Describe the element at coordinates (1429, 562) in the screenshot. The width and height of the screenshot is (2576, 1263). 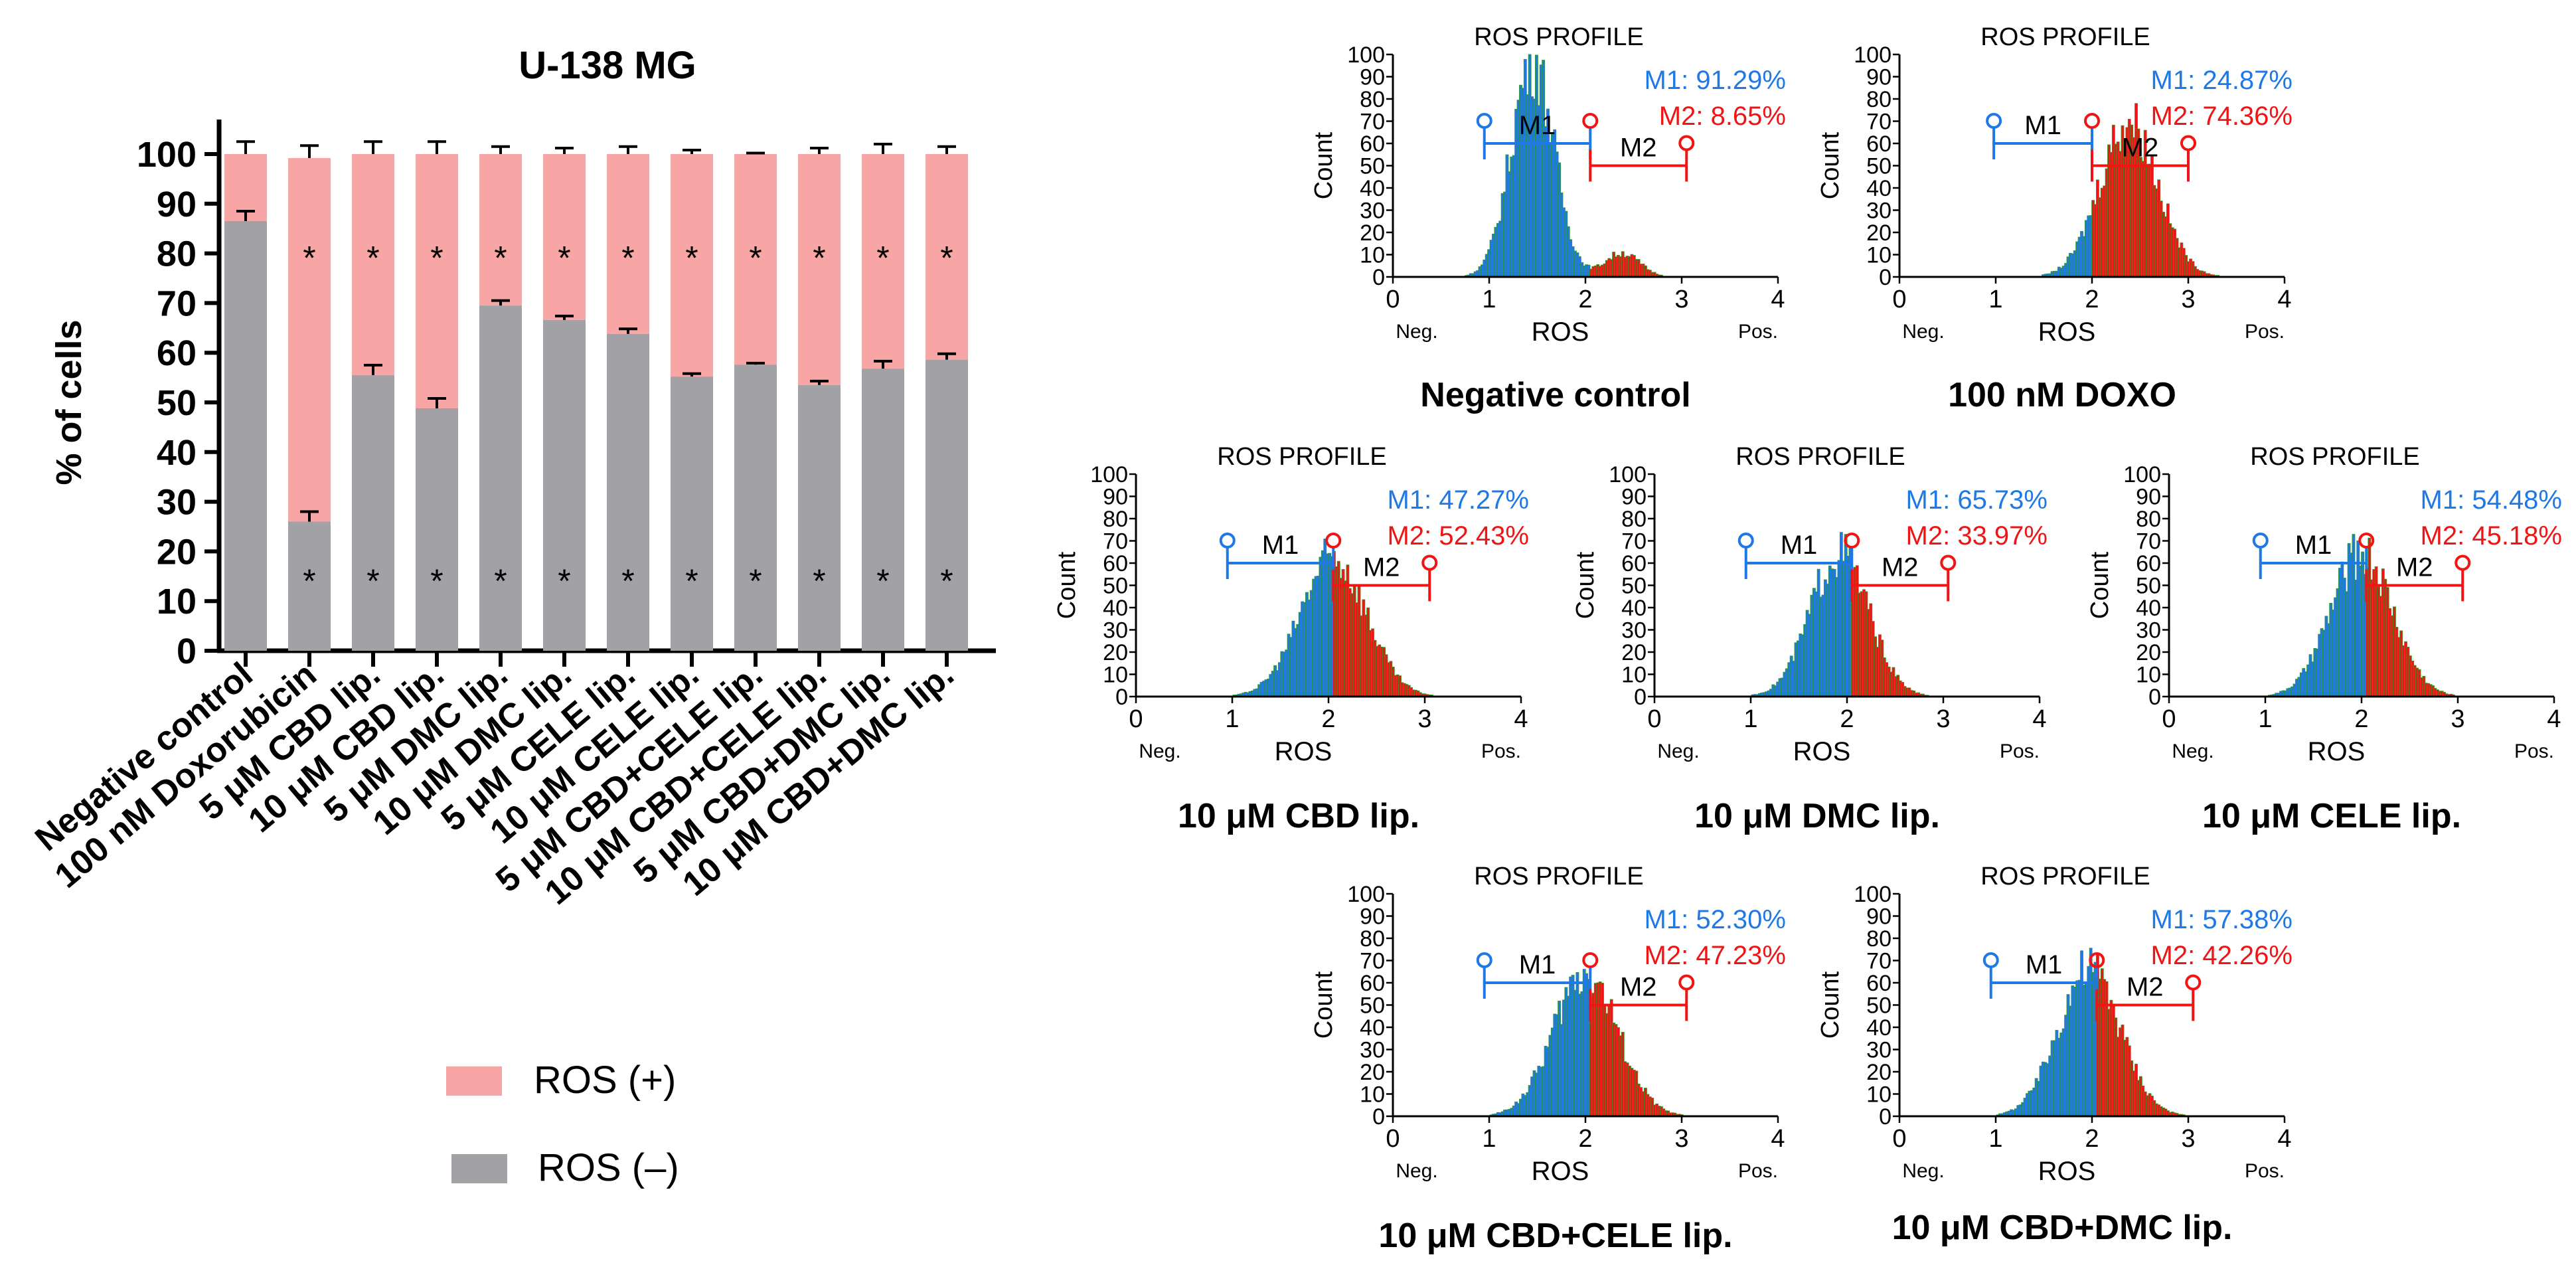
I see `gate-m2-handle-right` at that location.